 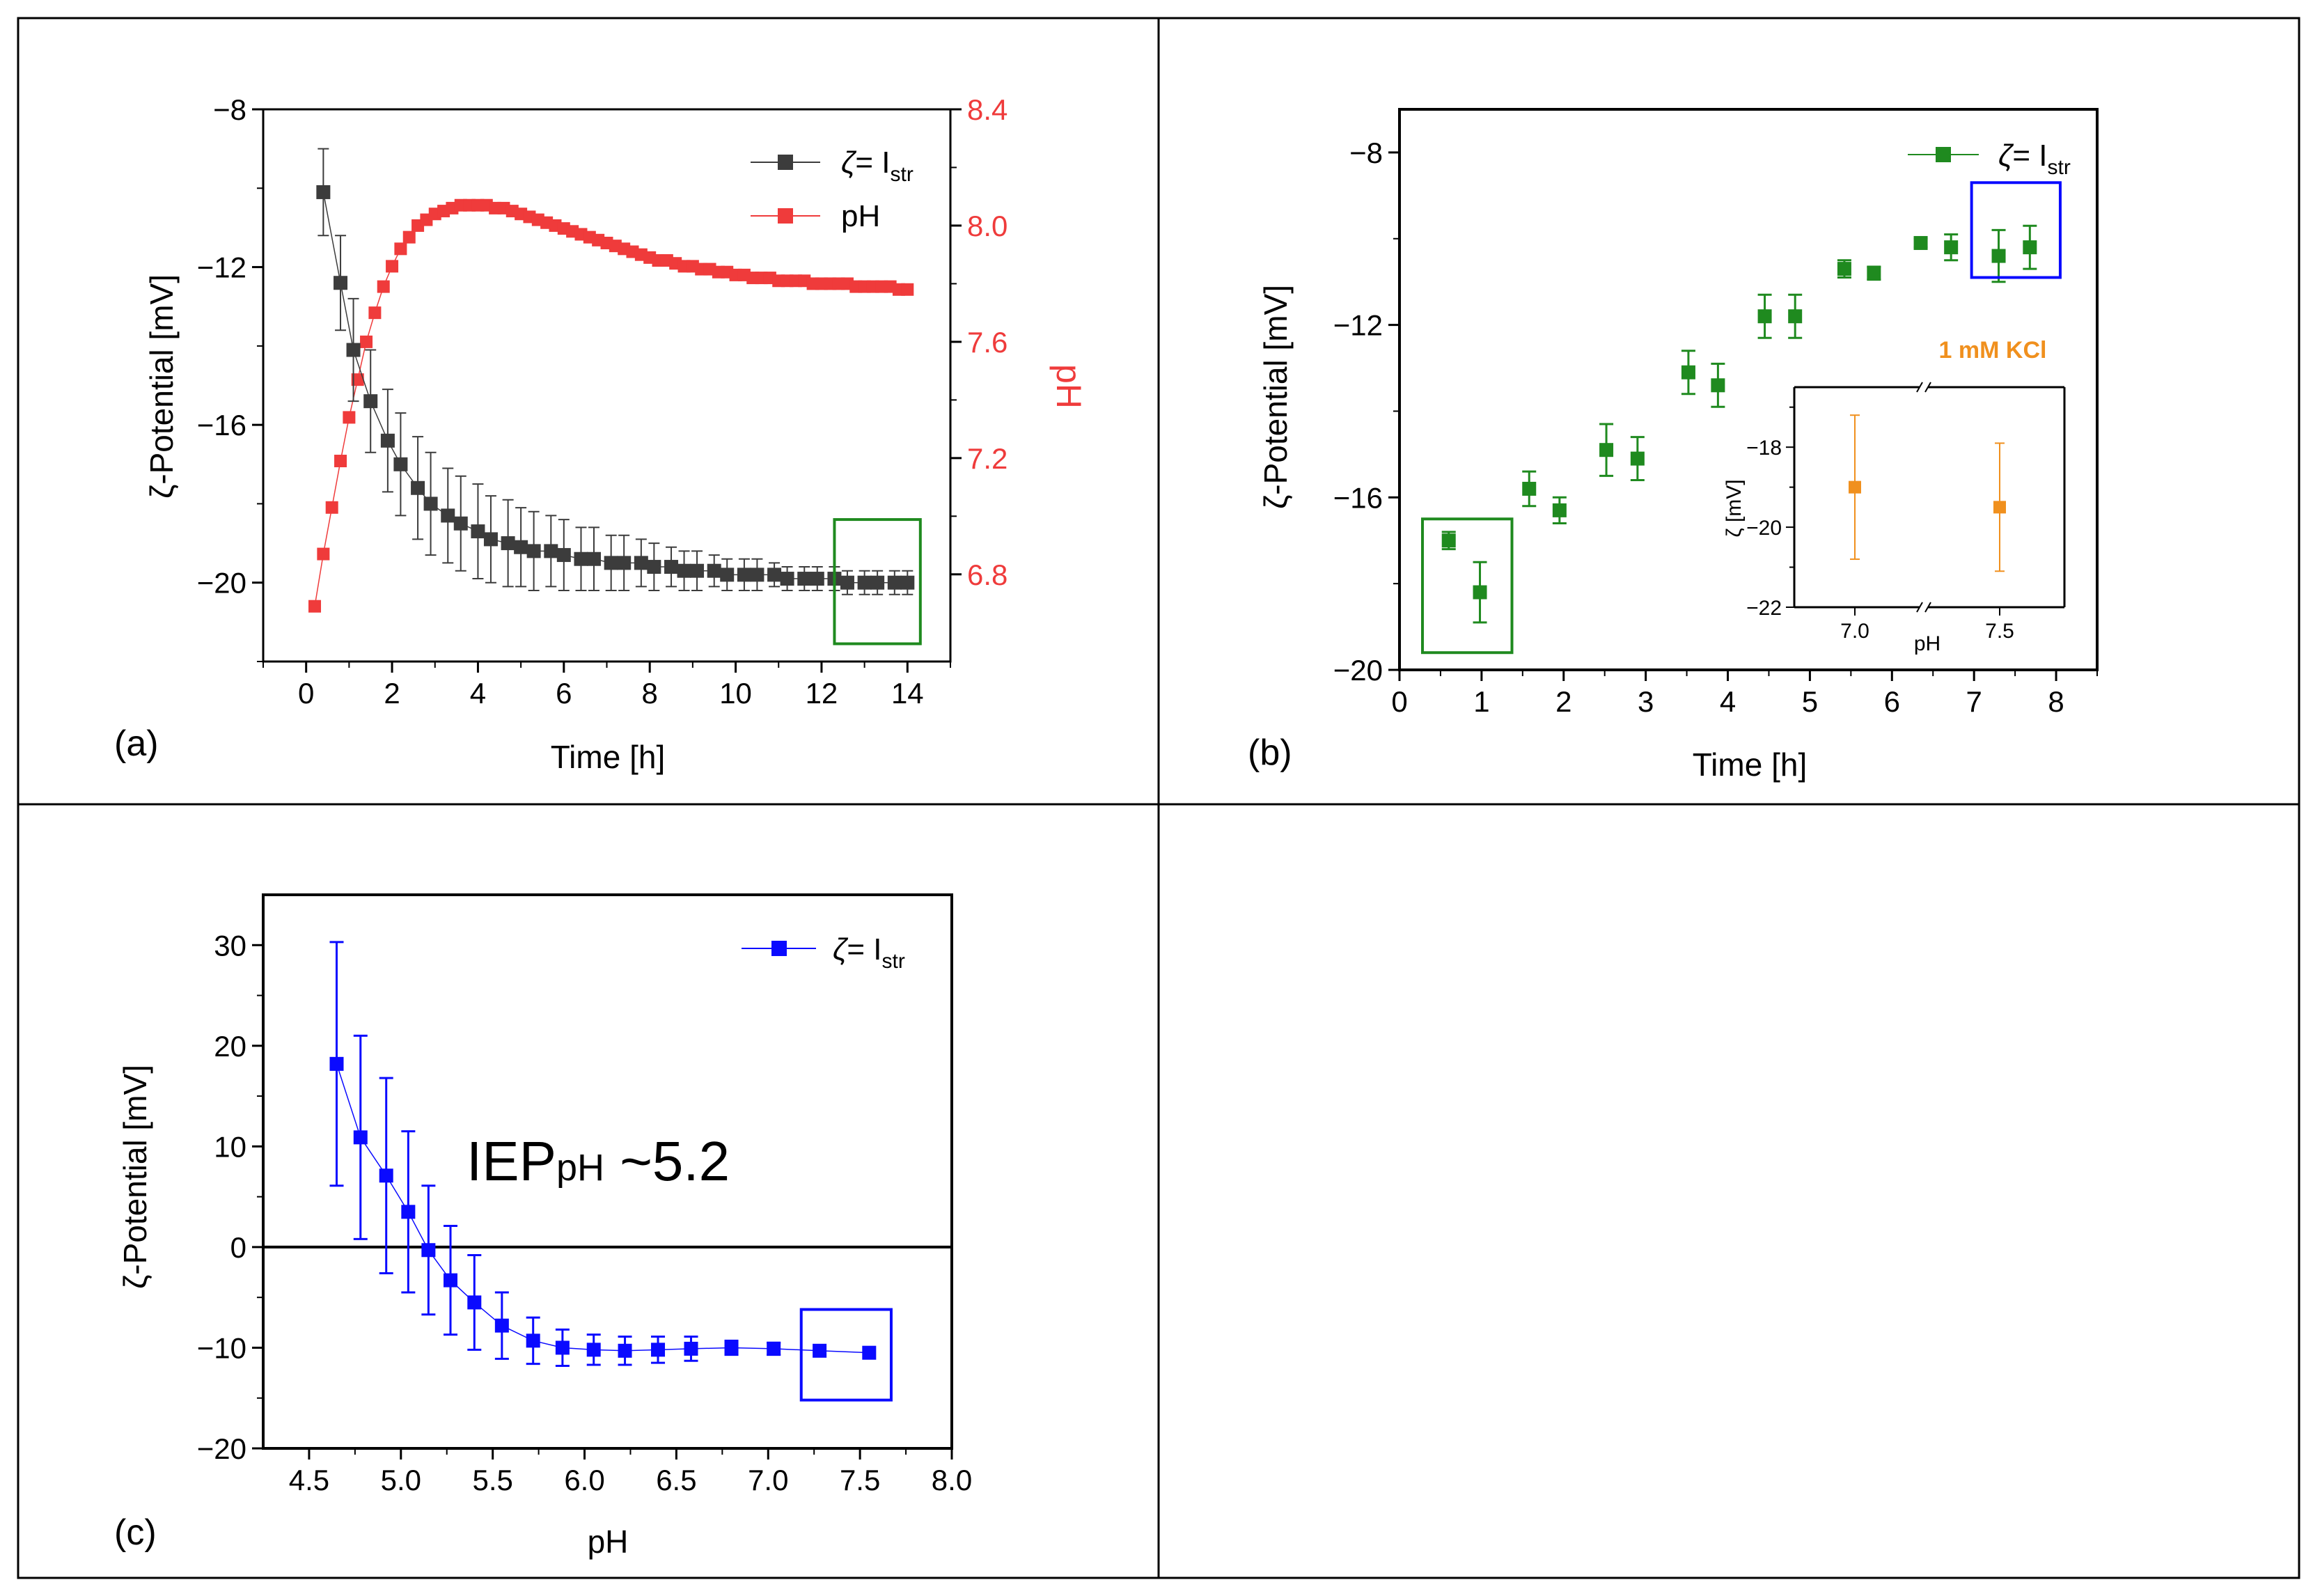 What do you see at coordinates (987, 343) in the screenshot?
I see `panel-a-y2tick-label: 7.6` at bounding box center [987, 343].